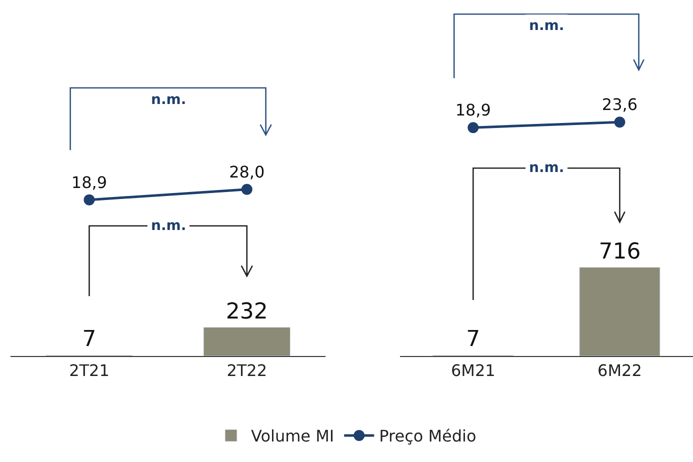  Describe the element at coordinates (247, 311) in the screenshot. I see `data-label: 232` at that location.